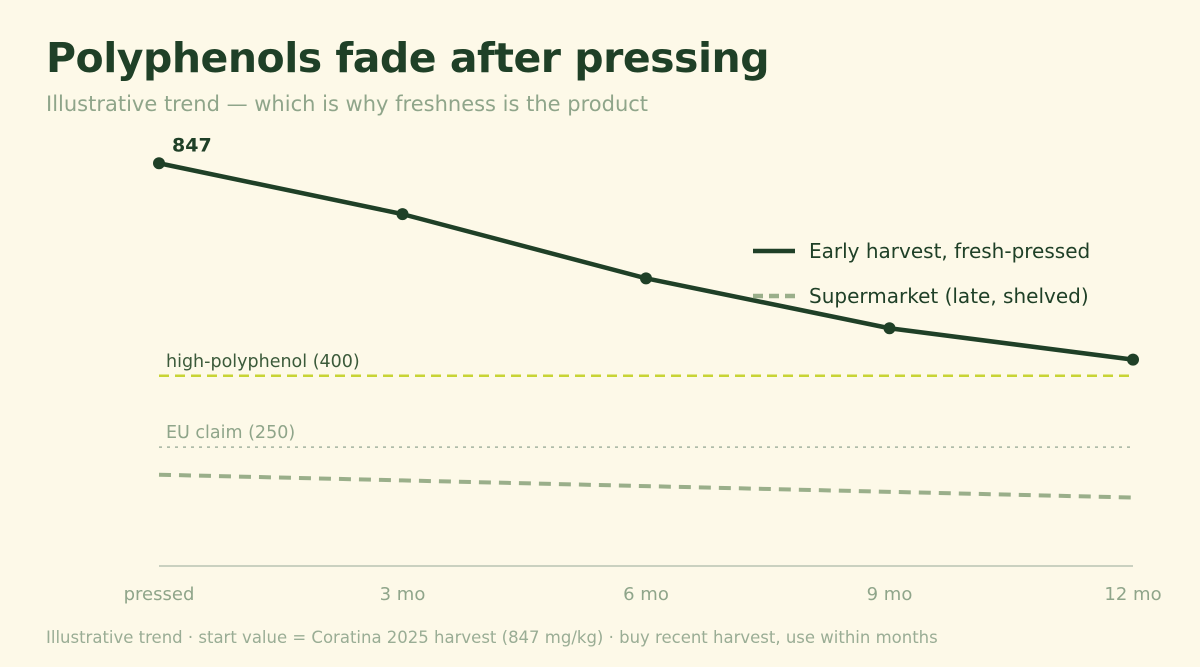  I want to click on chart-title: Polyphenols fade after pressing, so click(408, 58).